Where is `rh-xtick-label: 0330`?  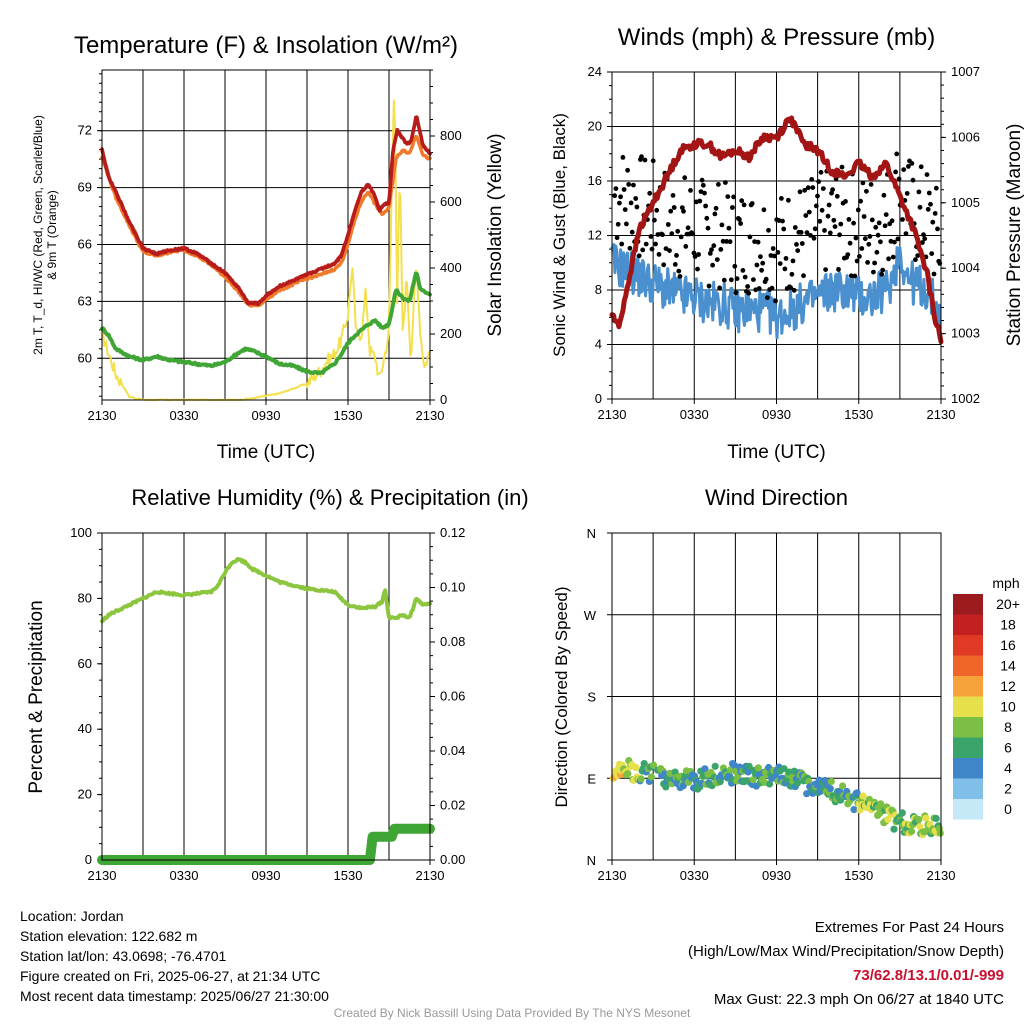 rh-xtick-label: 0330 is located at coordinates (184, 875).